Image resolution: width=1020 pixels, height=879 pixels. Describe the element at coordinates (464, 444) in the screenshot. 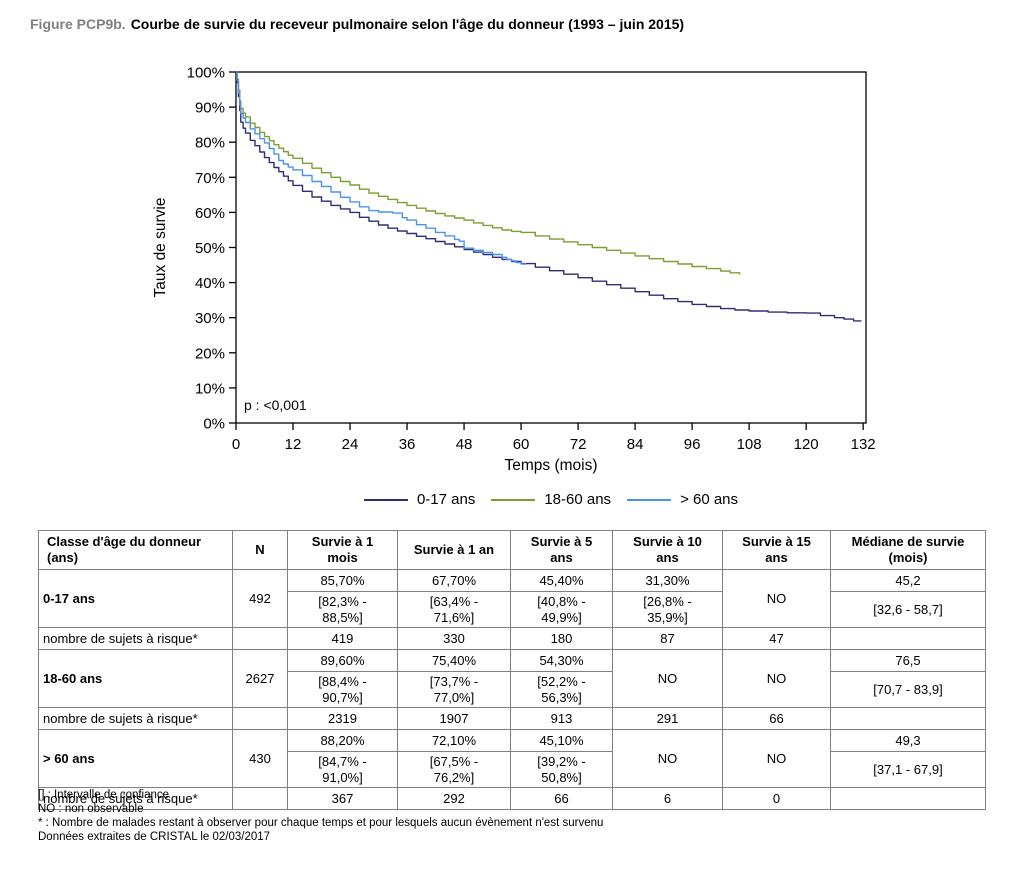

I see `svg-text: 48` at that location.